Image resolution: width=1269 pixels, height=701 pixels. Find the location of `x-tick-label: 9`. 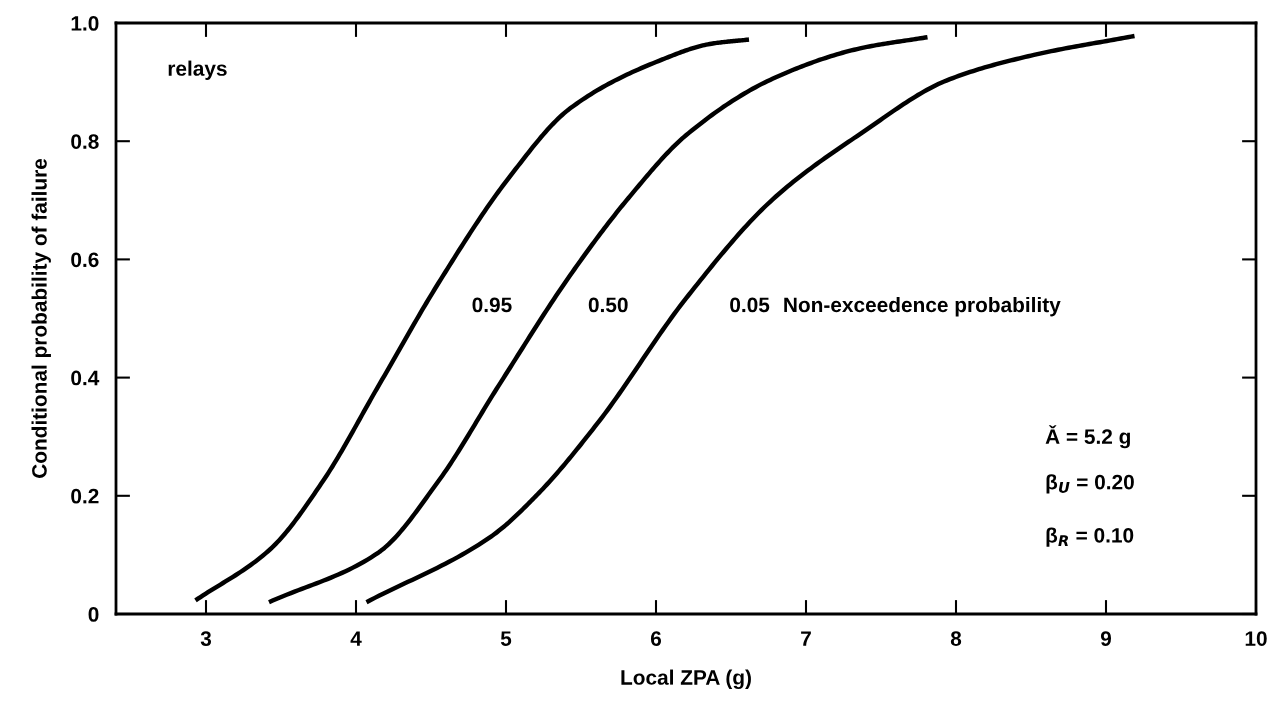

x-tick-label: 9 is located at coordinates (1106, 638).